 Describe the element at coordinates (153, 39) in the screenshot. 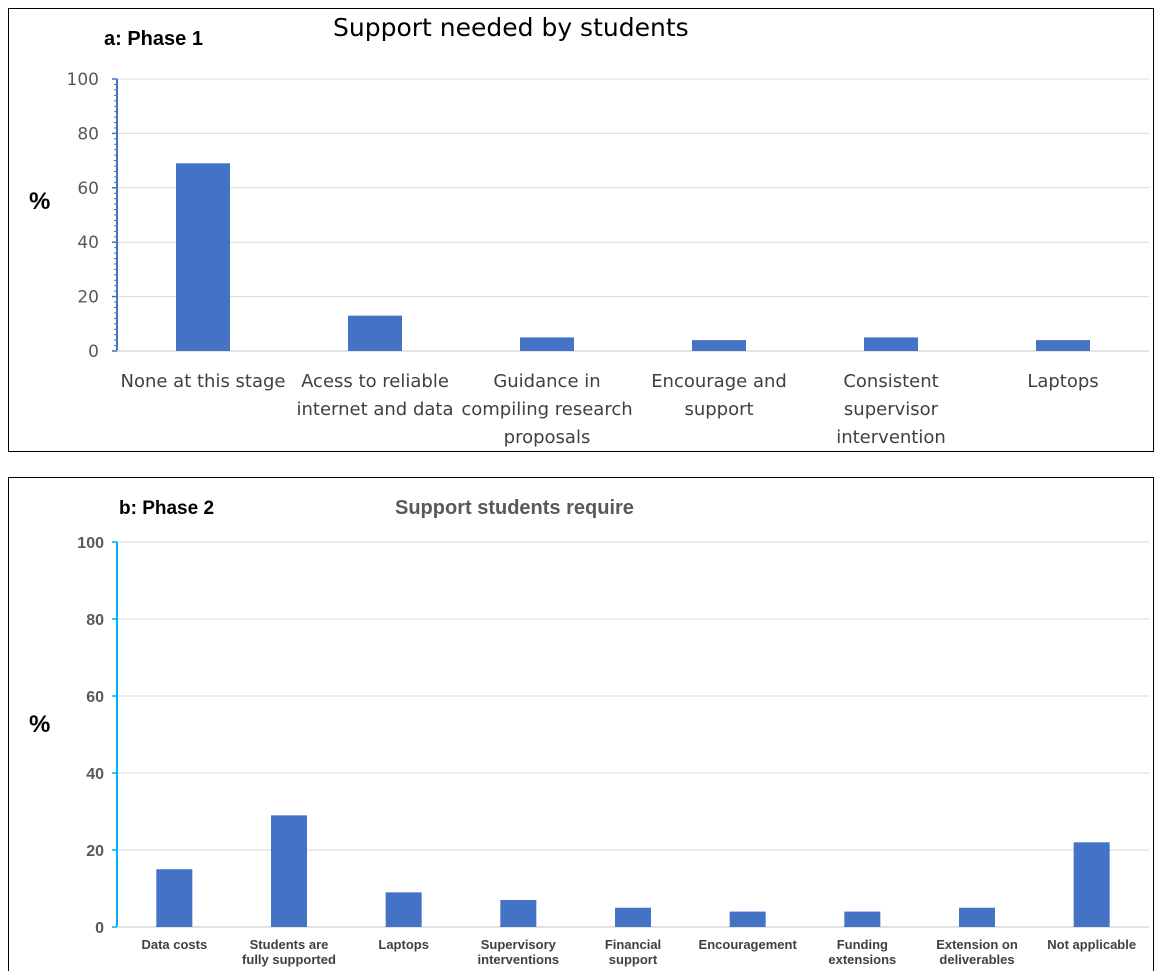

I see `panel-label-a: a: Phase 1` at that location.